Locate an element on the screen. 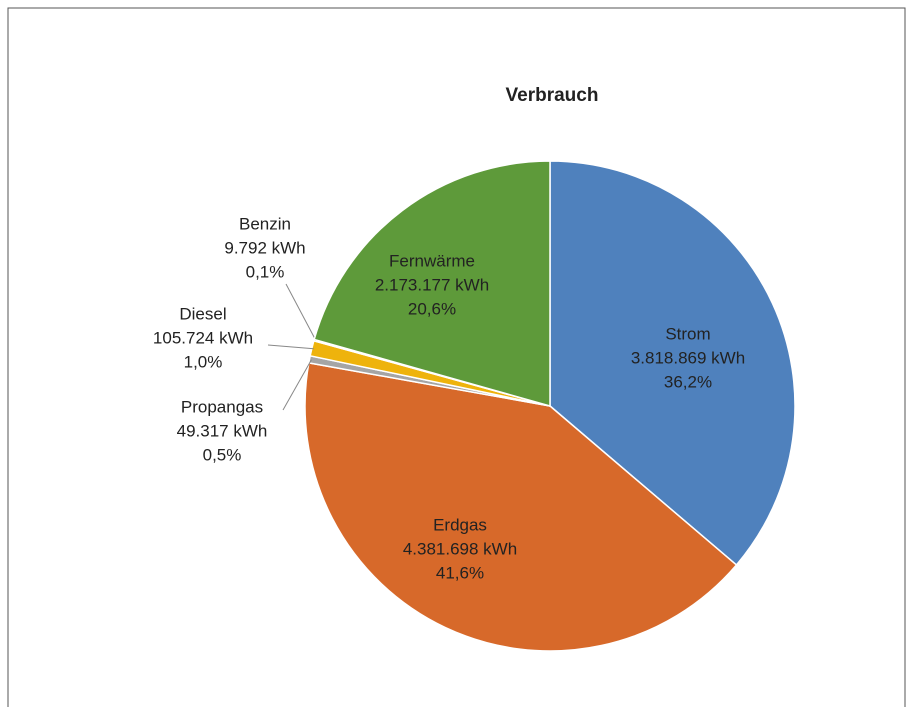 Image resolution: width=917 pixels, height=707 pixels. slice-label: 2.173.177 kWh is located at coordinates (432, 284).